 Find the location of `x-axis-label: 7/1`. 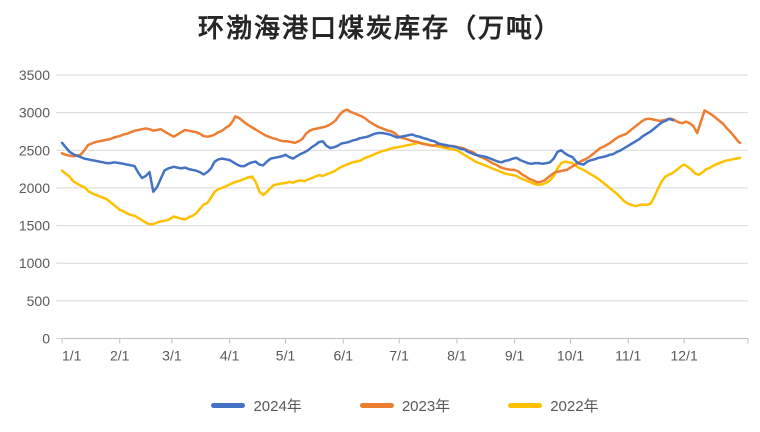

x-axis-label: 7/1 is located at coordinates (399, 356).